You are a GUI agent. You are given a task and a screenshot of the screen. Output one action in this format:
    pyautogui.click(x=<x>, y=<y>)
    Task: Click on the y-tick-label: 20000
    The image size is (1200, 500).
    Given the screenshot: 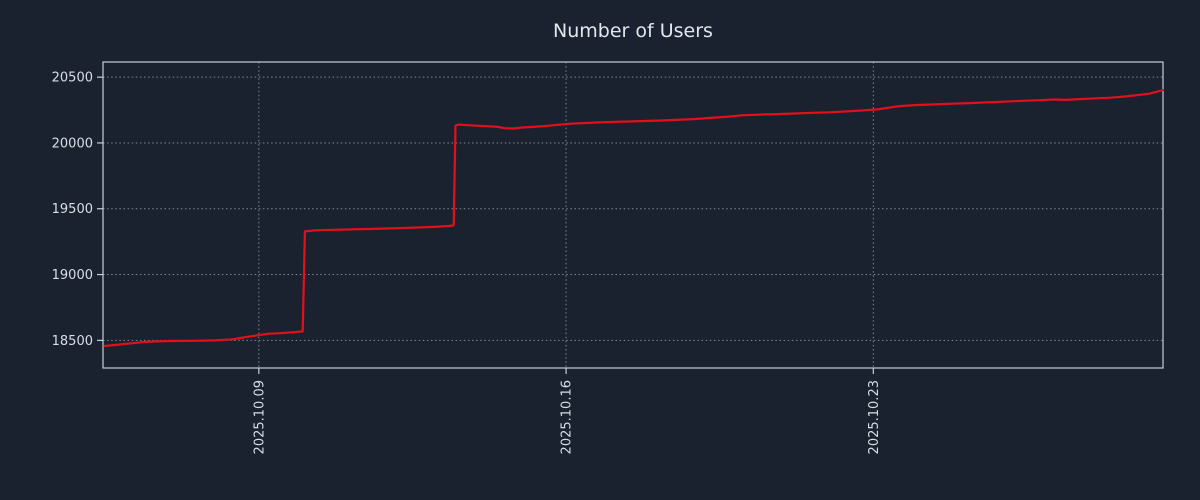 What is the action you would take?
    pyautogui.click(x=72, y=143)
    